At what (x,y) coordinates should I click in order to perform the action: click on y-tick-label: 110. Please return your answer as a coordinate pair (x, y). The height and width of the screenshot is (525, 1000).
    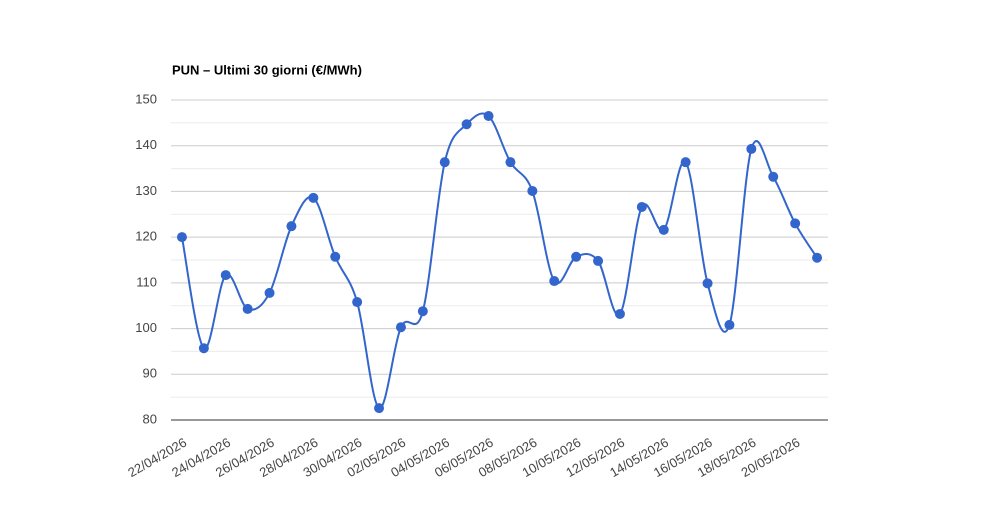
    Looking at the image, I should click on (146, 281).